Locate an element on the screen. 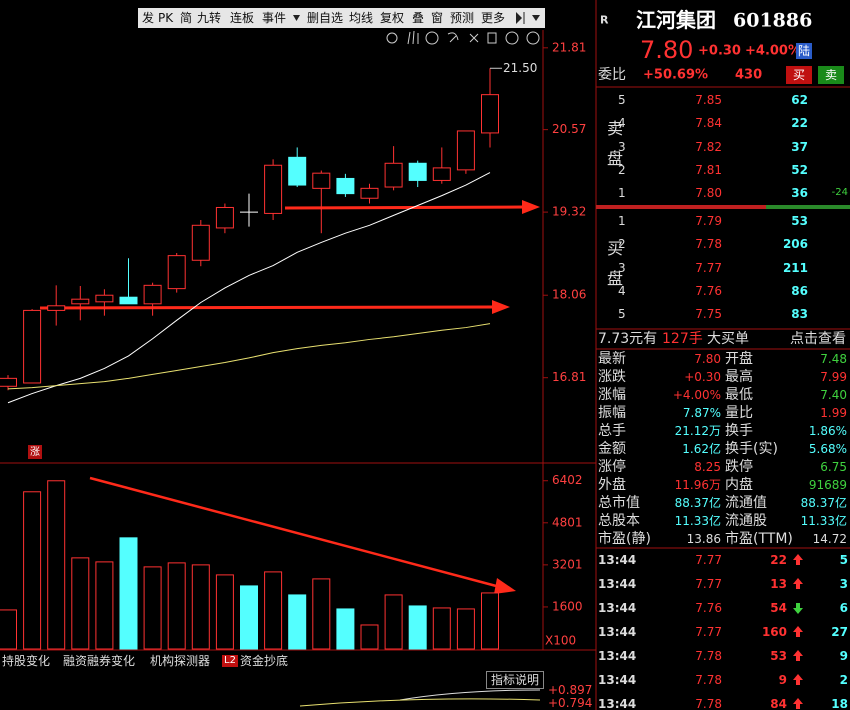 Image resolution: width=850 pixels, height=710 pixels. indicator-help: 指标说明 is located at coordinates (515, 680).